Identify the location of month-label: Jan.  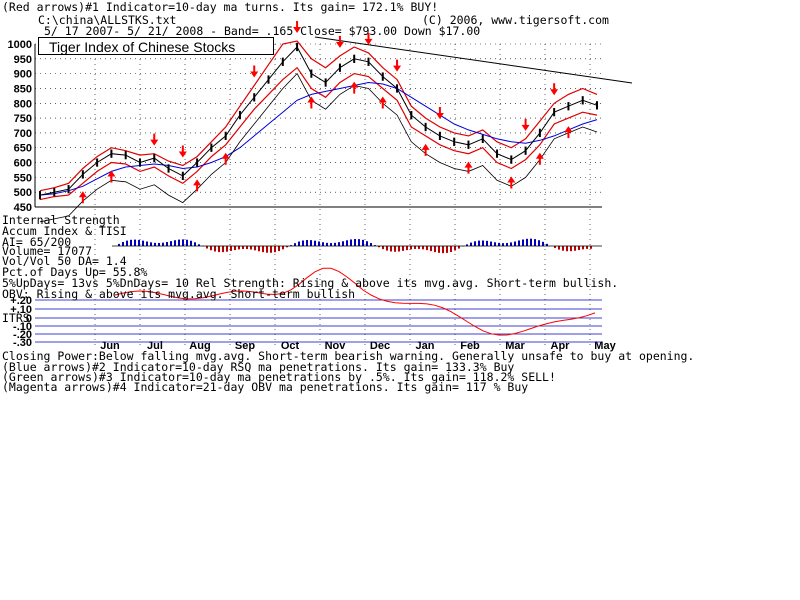
(425, 346).